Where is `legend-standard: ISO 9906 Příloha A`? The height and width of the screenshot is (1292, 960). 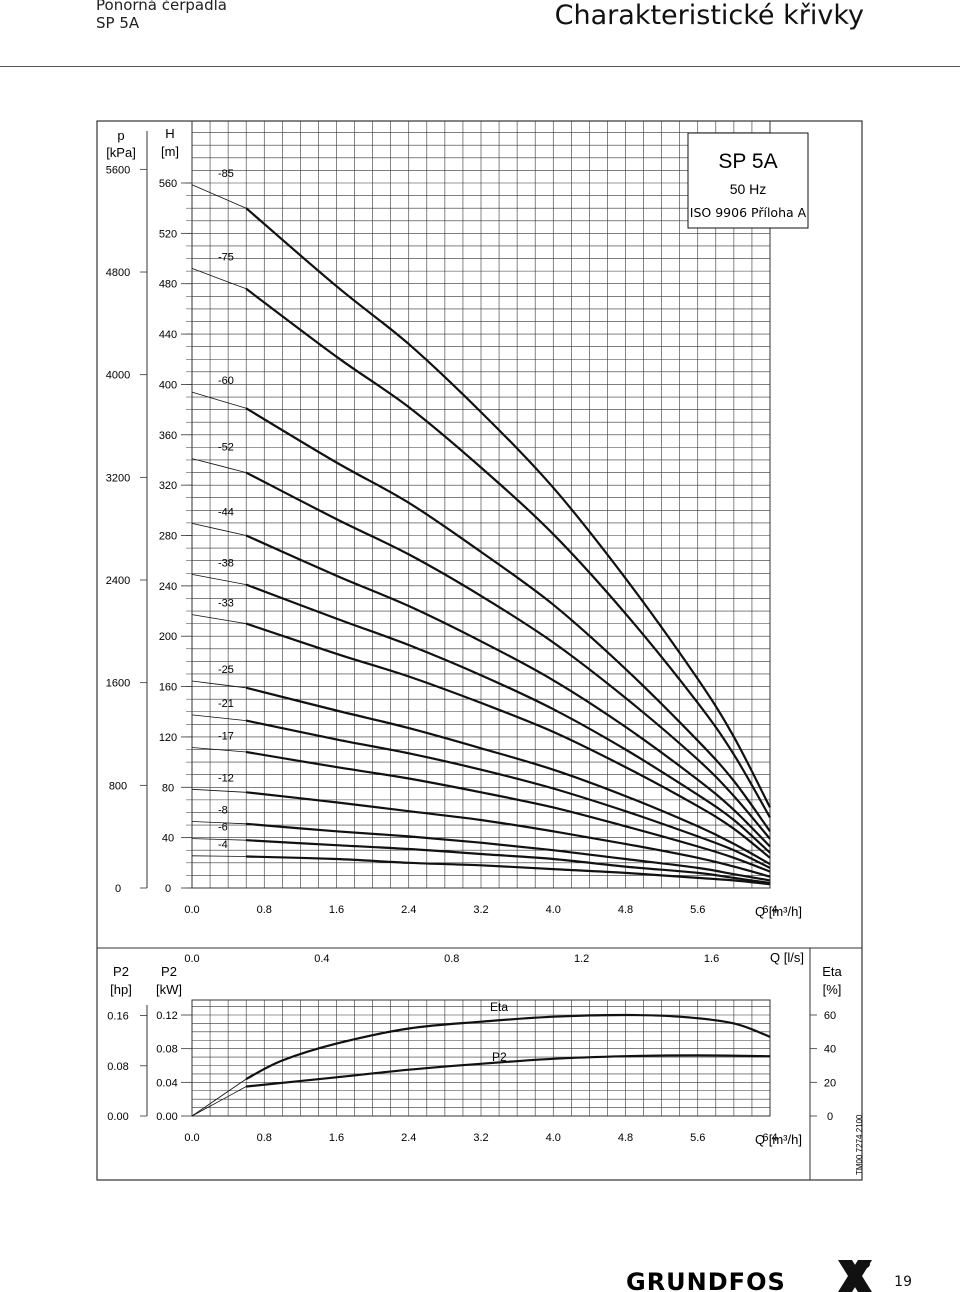 legend-standard: ISO 9906 Příloha A is located at coordinates (748, 212).